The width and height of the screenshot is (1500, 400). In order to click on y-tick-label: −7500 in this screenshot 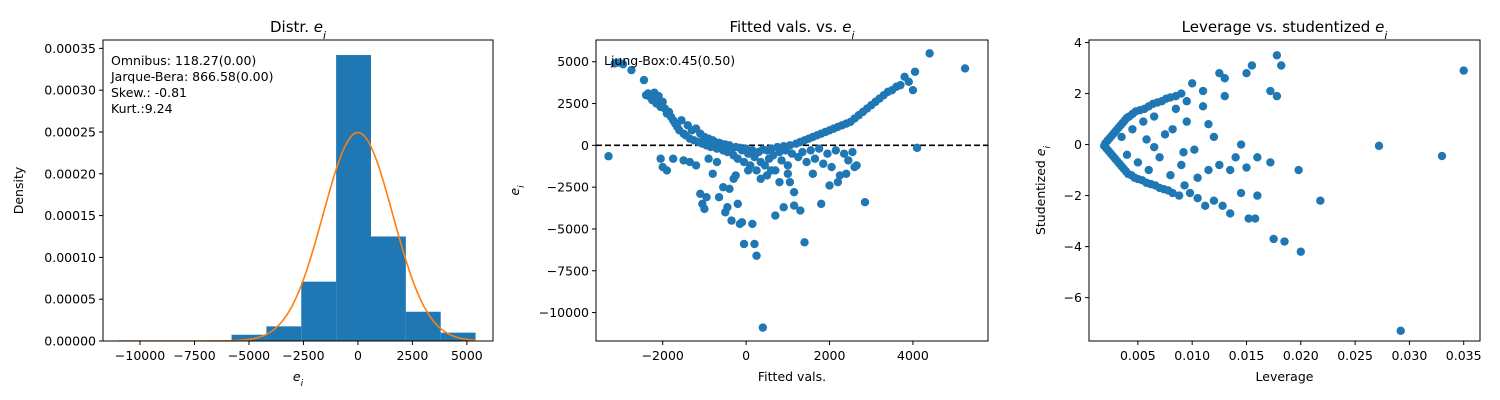, I will do `click(568, 270)`.